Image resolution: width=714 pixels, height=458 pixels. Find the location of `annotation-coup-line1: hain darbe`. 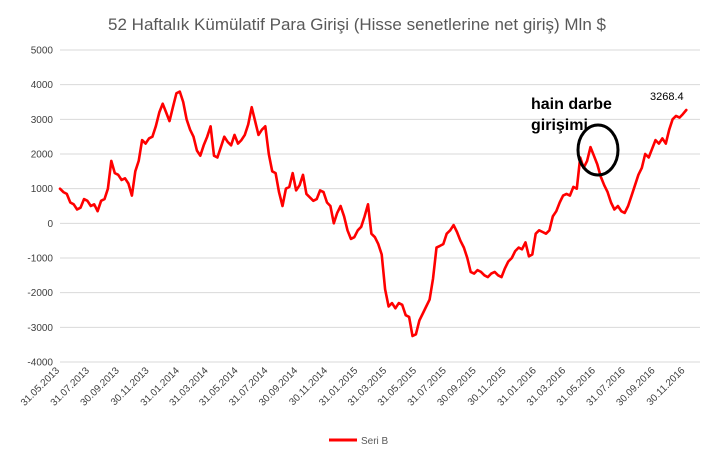

annotation-coup-line1: hain darbe is located at coordinates (571, 104).